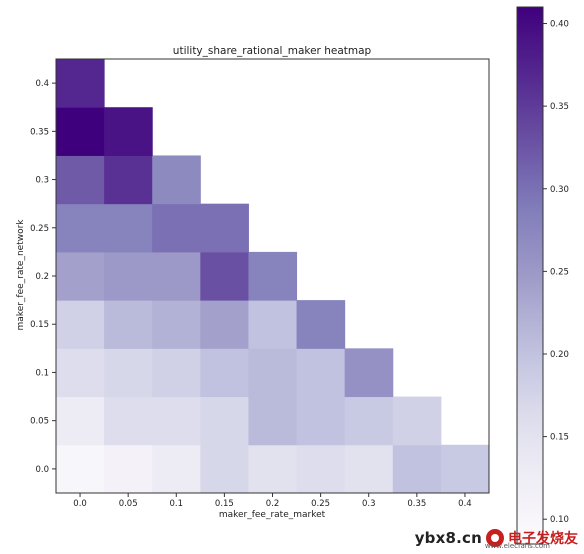 The width and height of the screenshot is (584, 554). Describe the element at coordinates (80, 504) in the screenshot. I see `x-tick-label: 0.0` at that location.